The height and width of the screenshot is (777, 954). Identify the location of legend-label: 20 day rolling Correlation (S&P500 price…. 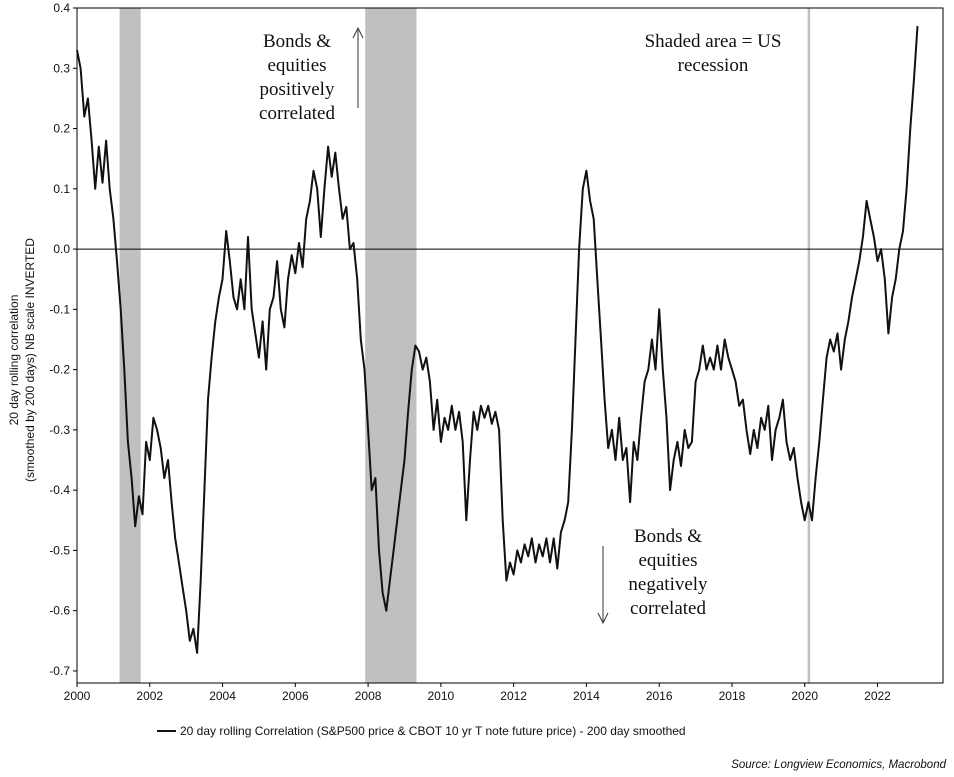
(433, 731).